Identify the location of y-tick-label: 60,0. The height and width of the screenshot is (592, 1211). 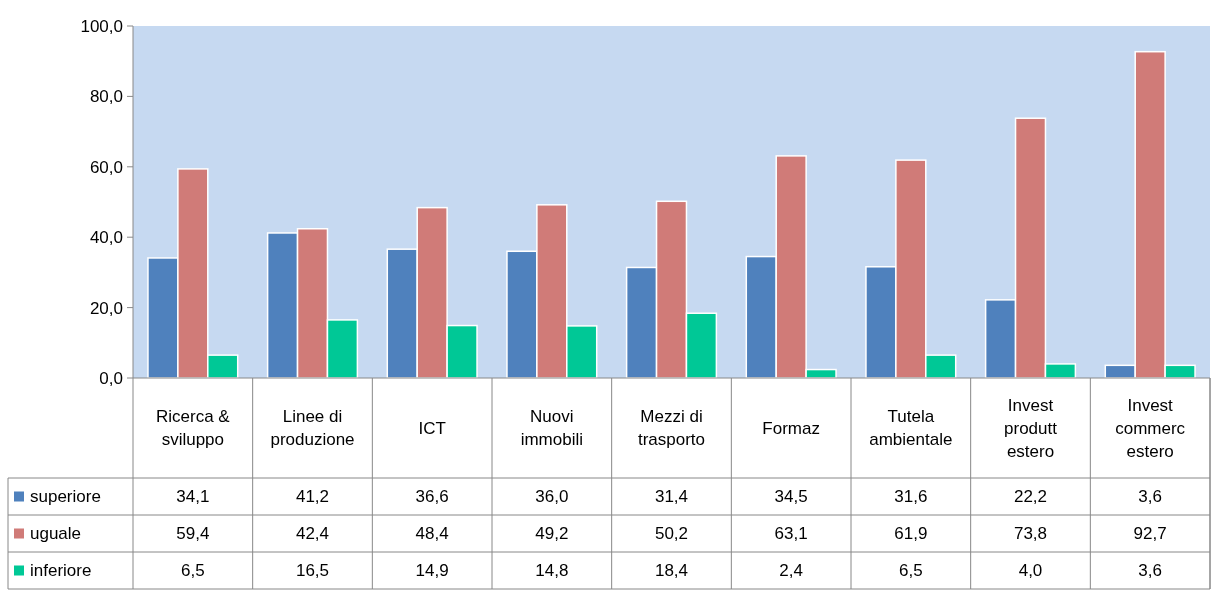
(106, 167).